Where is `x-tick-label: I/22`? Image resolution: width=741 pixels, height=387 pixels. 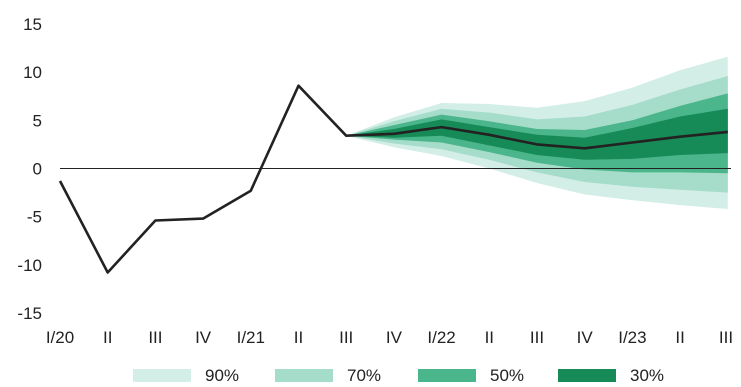
x-tick-label: I/22 is located at coordinates (441, 337).